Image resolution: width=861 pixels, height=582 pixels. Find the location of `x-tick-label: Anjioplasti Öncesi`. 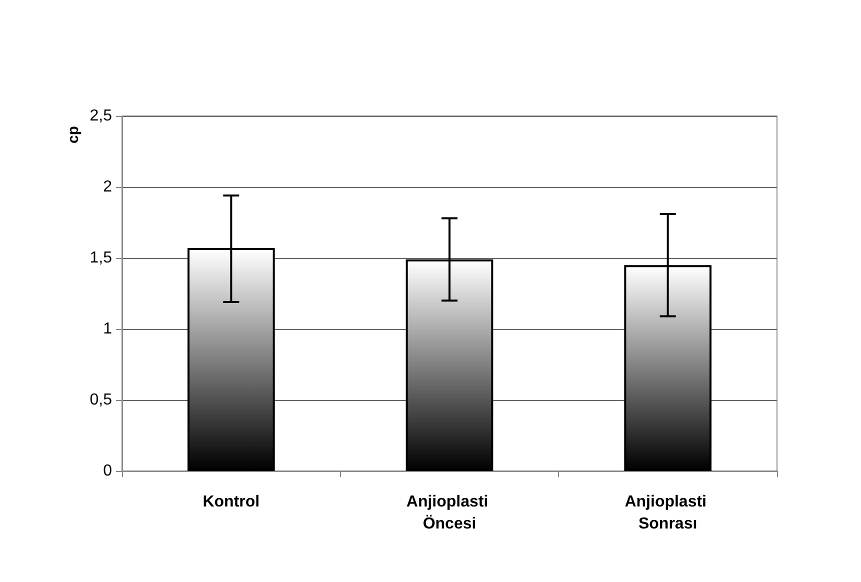

x-tick-label: Anjioplasti Öncesi is located at coordinates (449, 513).